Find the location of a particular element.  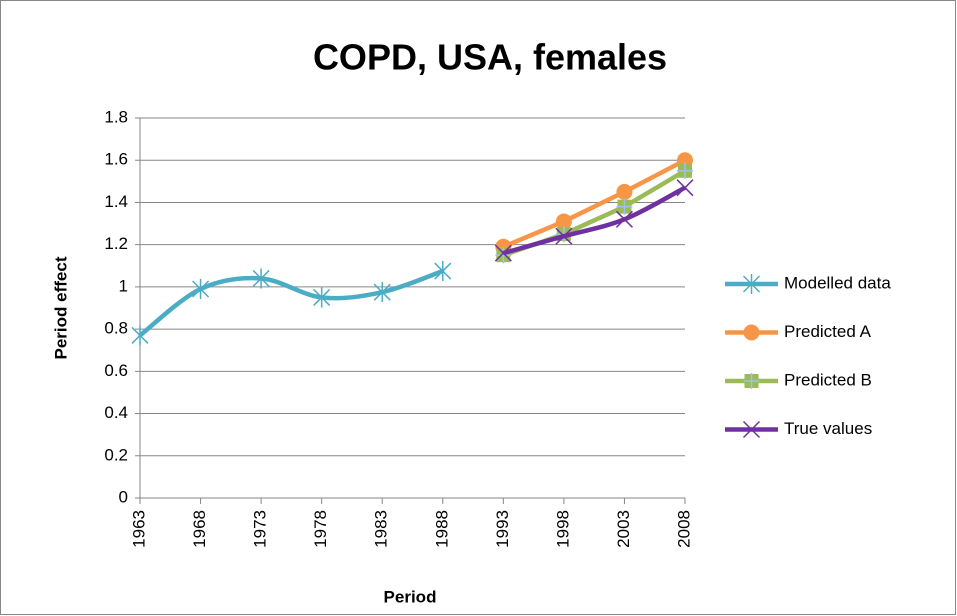

y-tick-label: 0.6 is located at coordinates (116, 370).